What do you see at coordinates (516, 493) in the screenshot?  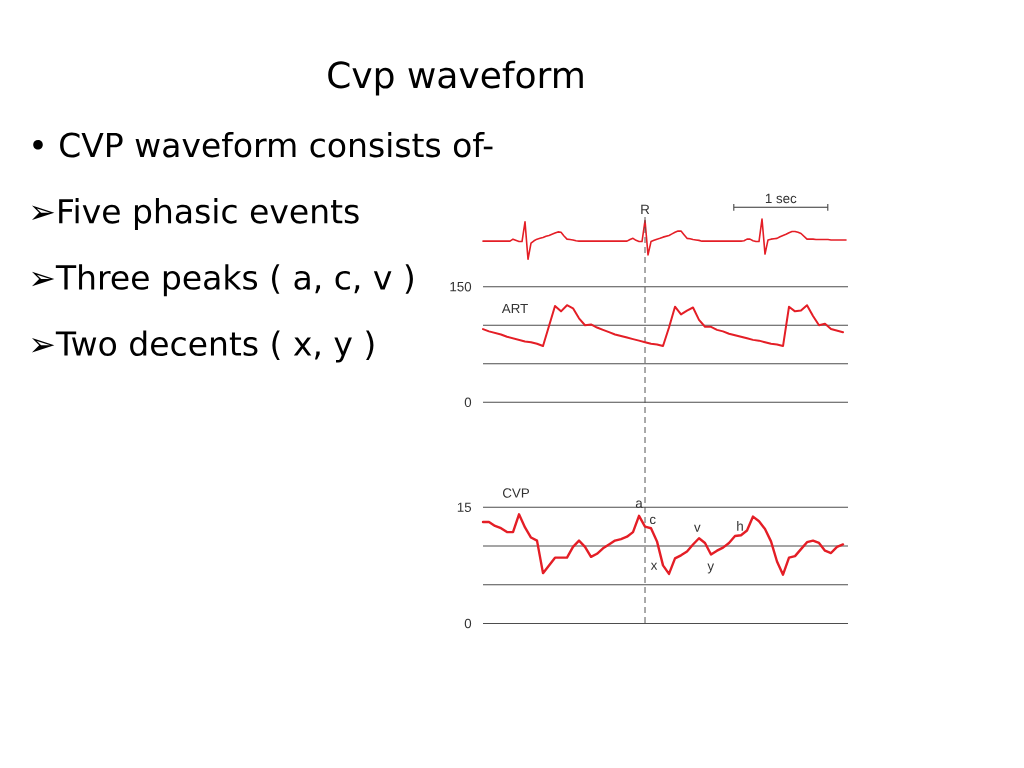 I see `series-label: CVP` at bounding box center [516, 493].